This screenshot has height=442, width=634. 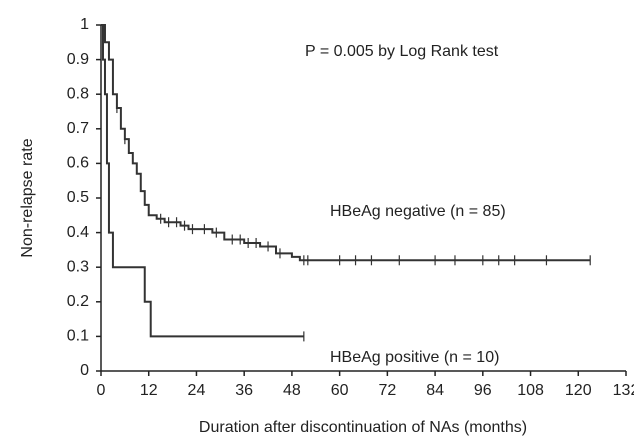 I want to click on y-tick-label: 0.7, so click(x=78, y=128).